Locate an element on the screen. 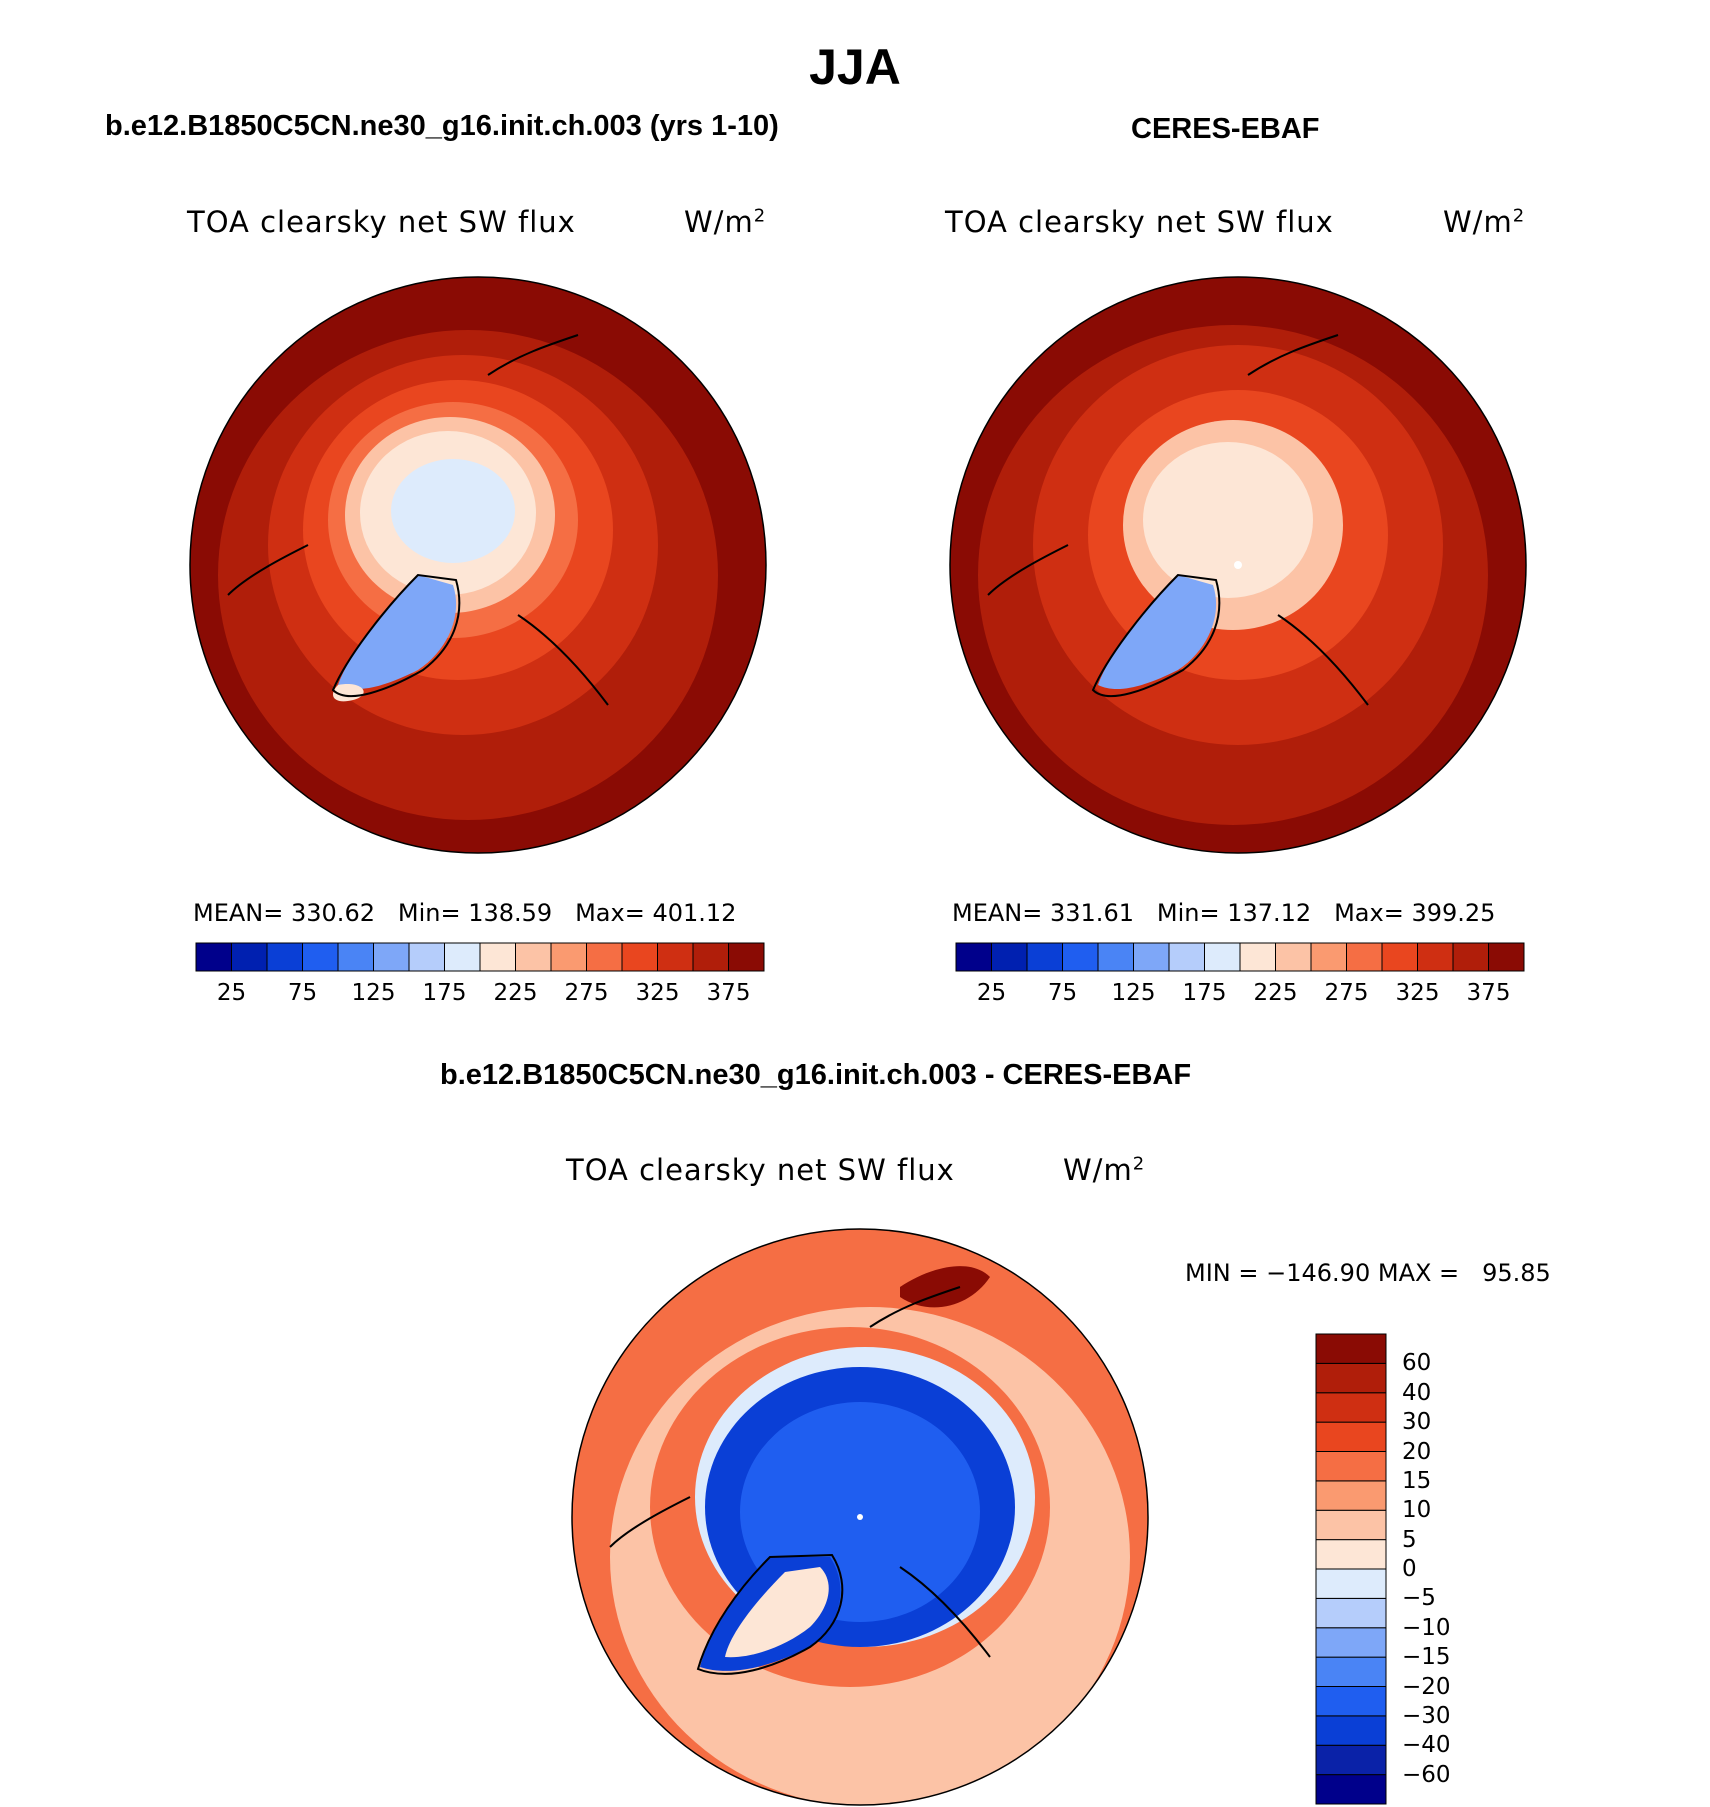 The width and height of the screenshot is (1710, 1807). colorbar-tick-label: 30 is located at coordinates (1417, 1422).